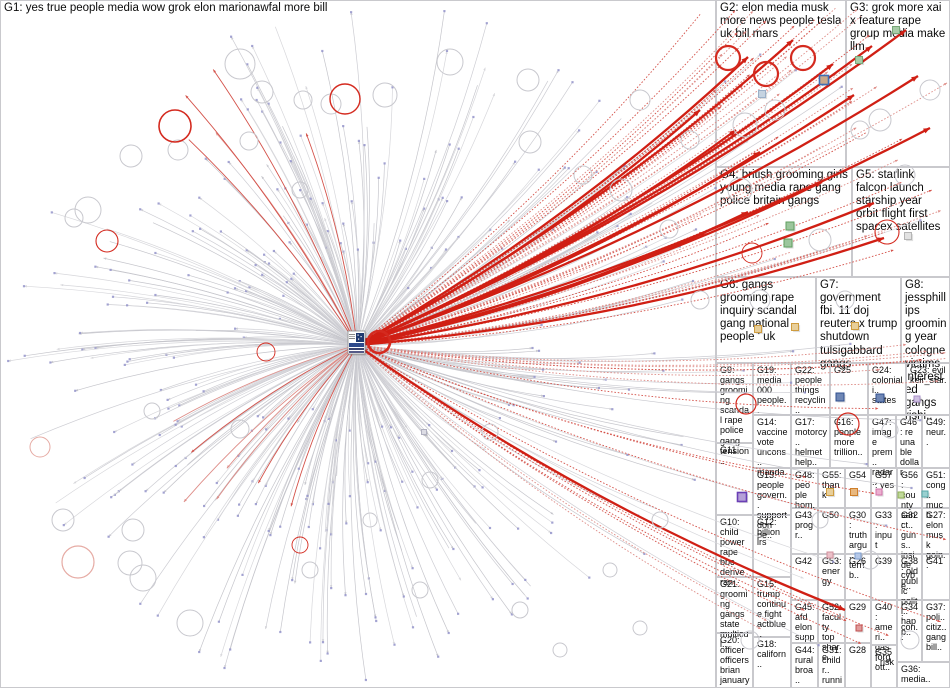 The height and width of the screenshot is (688, 950). Describe the element at coordinates (858, 475) in the screenshot. I see `group-box-label-g54: G54` at that location.